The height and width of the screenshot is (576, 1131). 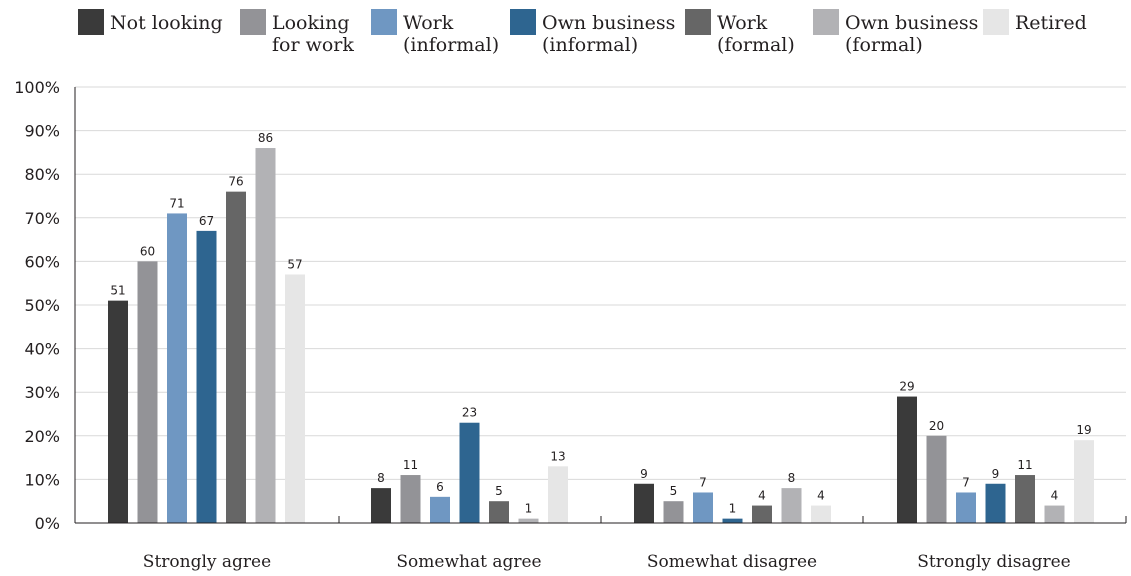 I want to click on x-category-label: Strongly agree, so click(x=207, y=562).